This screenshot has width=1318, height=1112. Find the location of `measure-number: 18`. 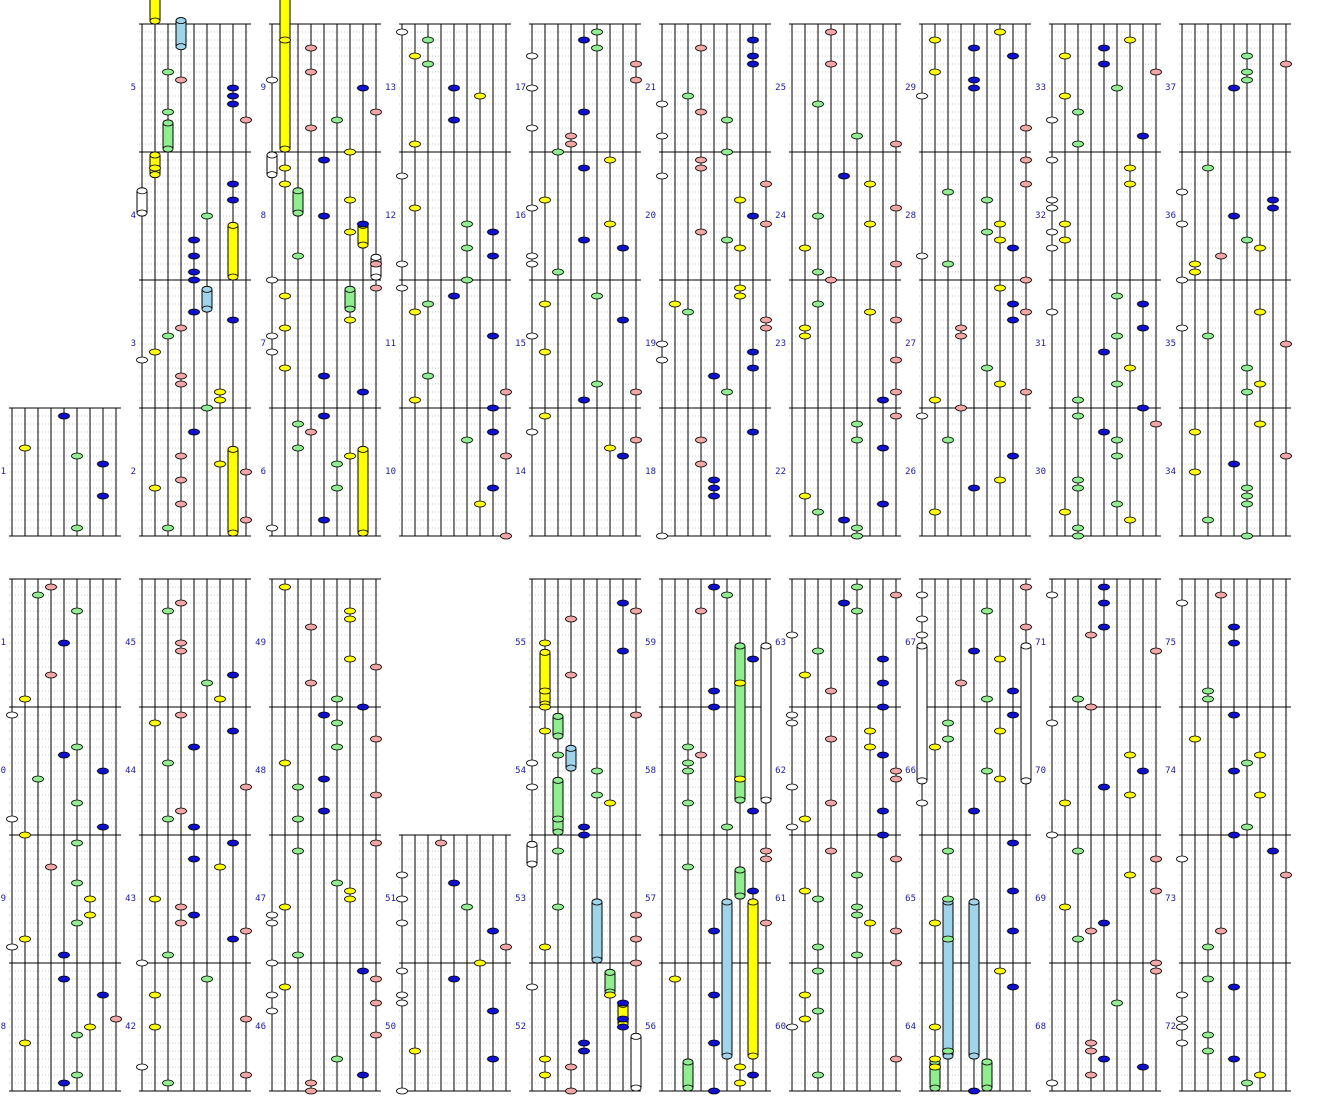

measure-number: 18 is located at coordinates (650, 472).